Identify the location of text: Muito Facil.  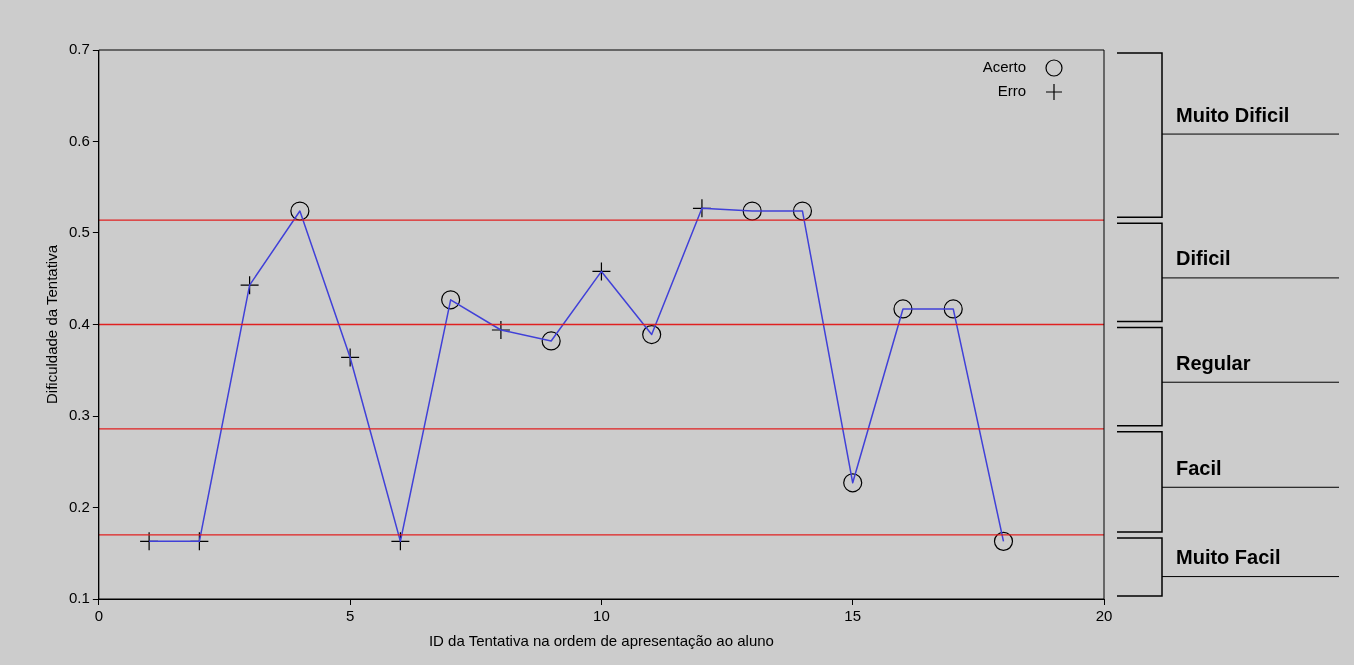
(1228, 557).